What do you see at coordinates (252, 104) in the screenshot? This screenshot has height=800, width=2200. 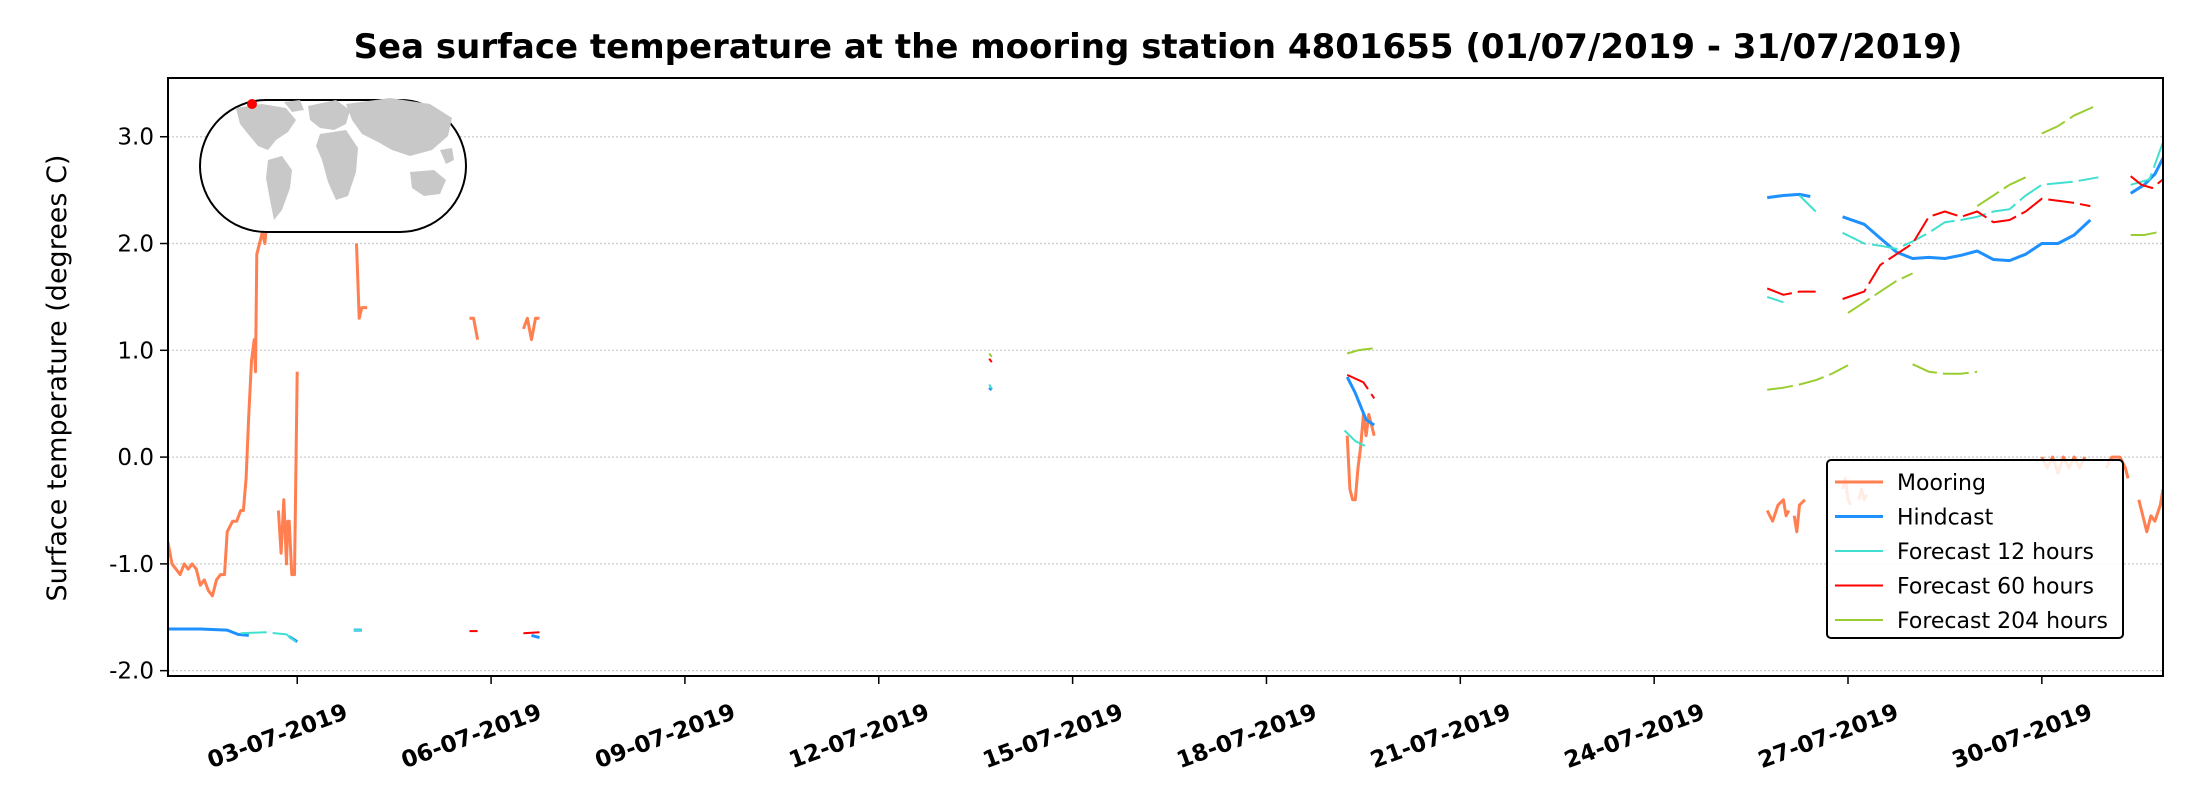 I see `station-location-marker` at bounding box center [252, 104].